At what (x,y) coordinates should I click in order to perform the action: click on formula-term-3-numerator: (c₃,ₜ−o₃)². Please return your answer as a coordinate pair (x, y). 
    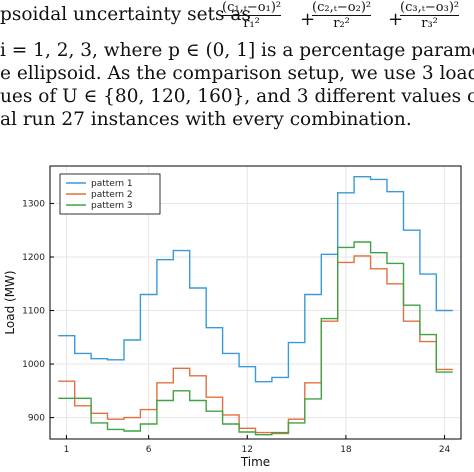
    Looking at the image, I should click on (430, 7).